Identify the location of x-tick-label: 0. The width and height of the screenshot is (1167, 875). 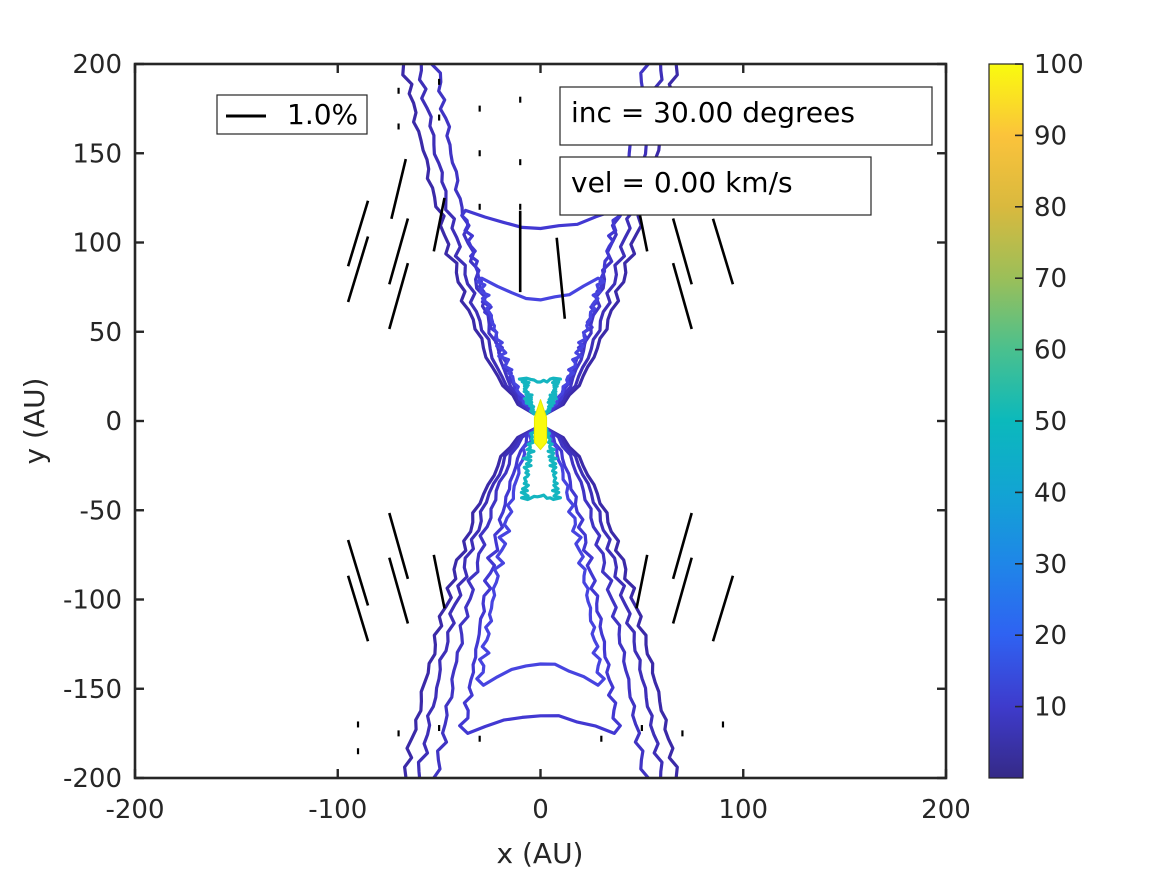
(540, 810).